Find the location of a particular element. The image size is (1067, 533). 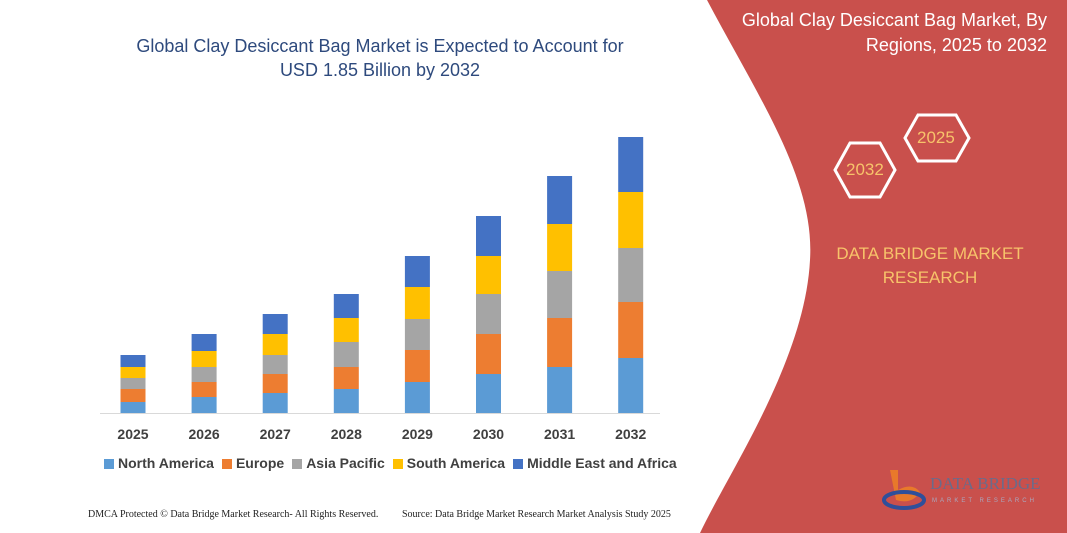

x-tick-label: 2025 is located at coordinates (133, 434).